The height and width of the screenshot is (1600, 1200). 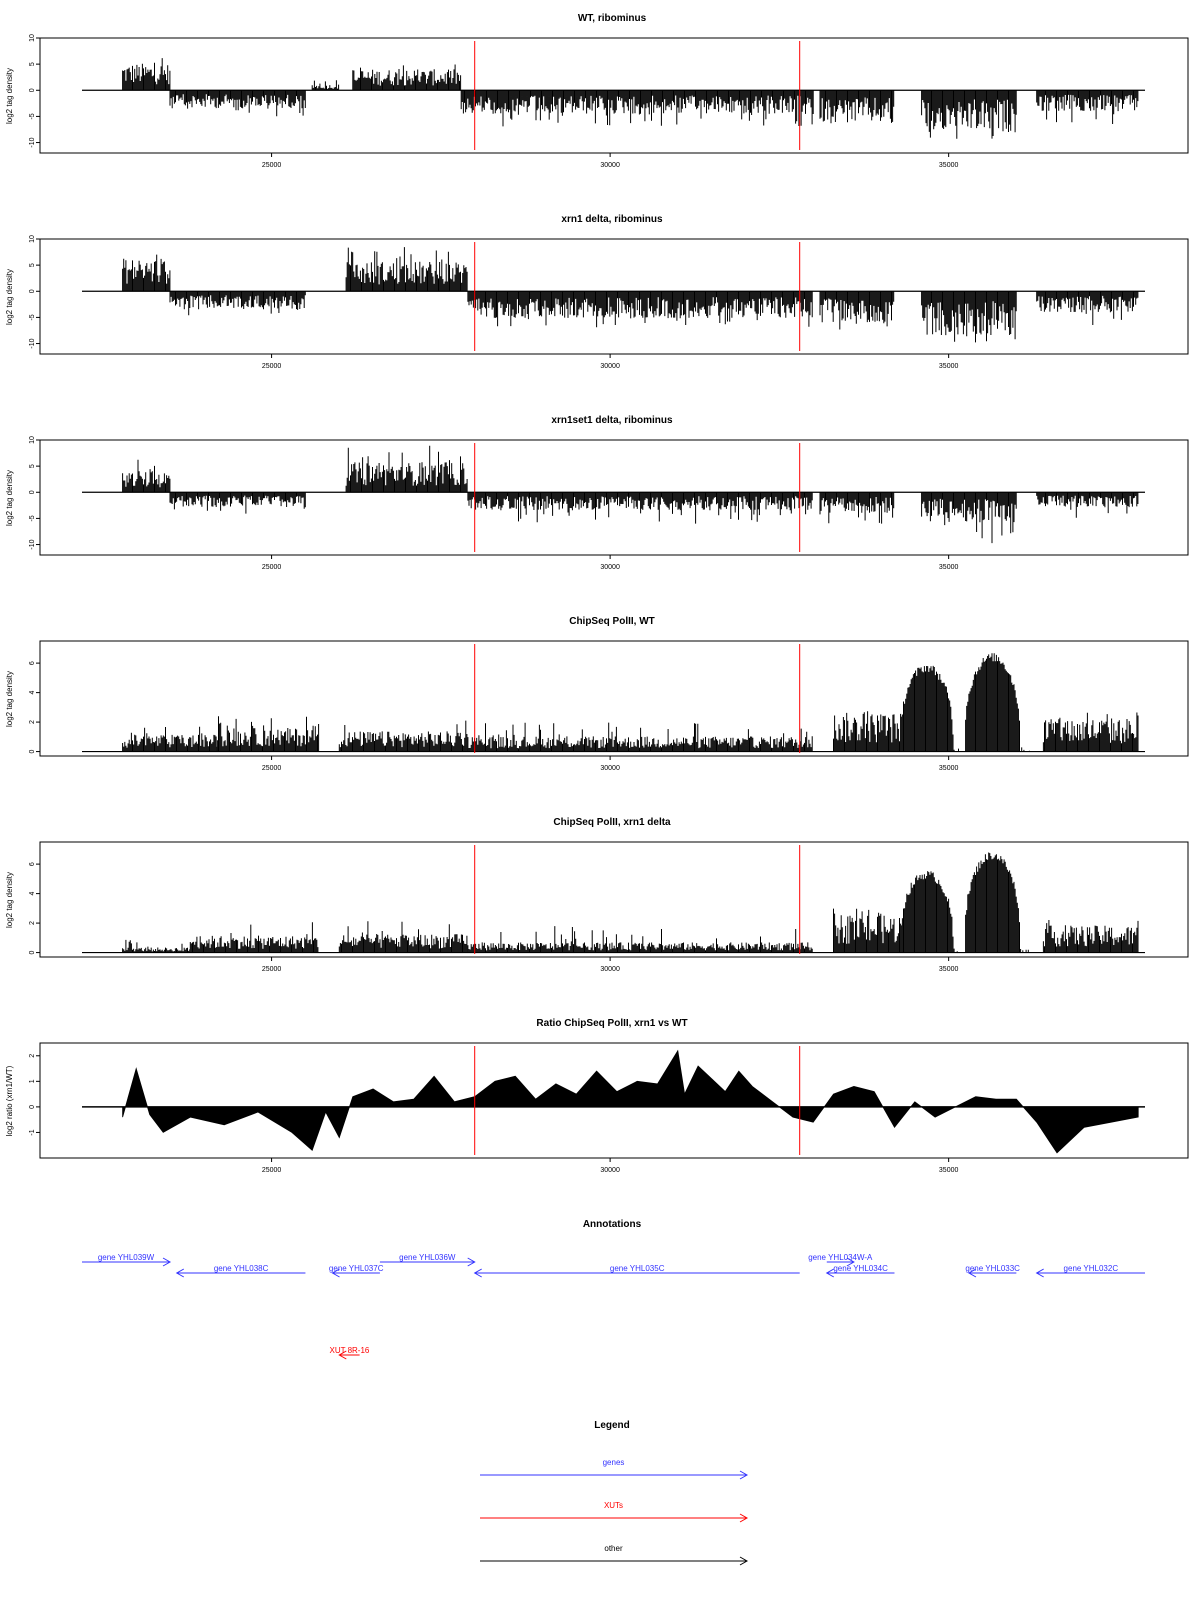 What do you see at coordinates (612, 18) in the screenshot?
I see `chart-title: WT, ribominus` at bounding box center [612, 18].